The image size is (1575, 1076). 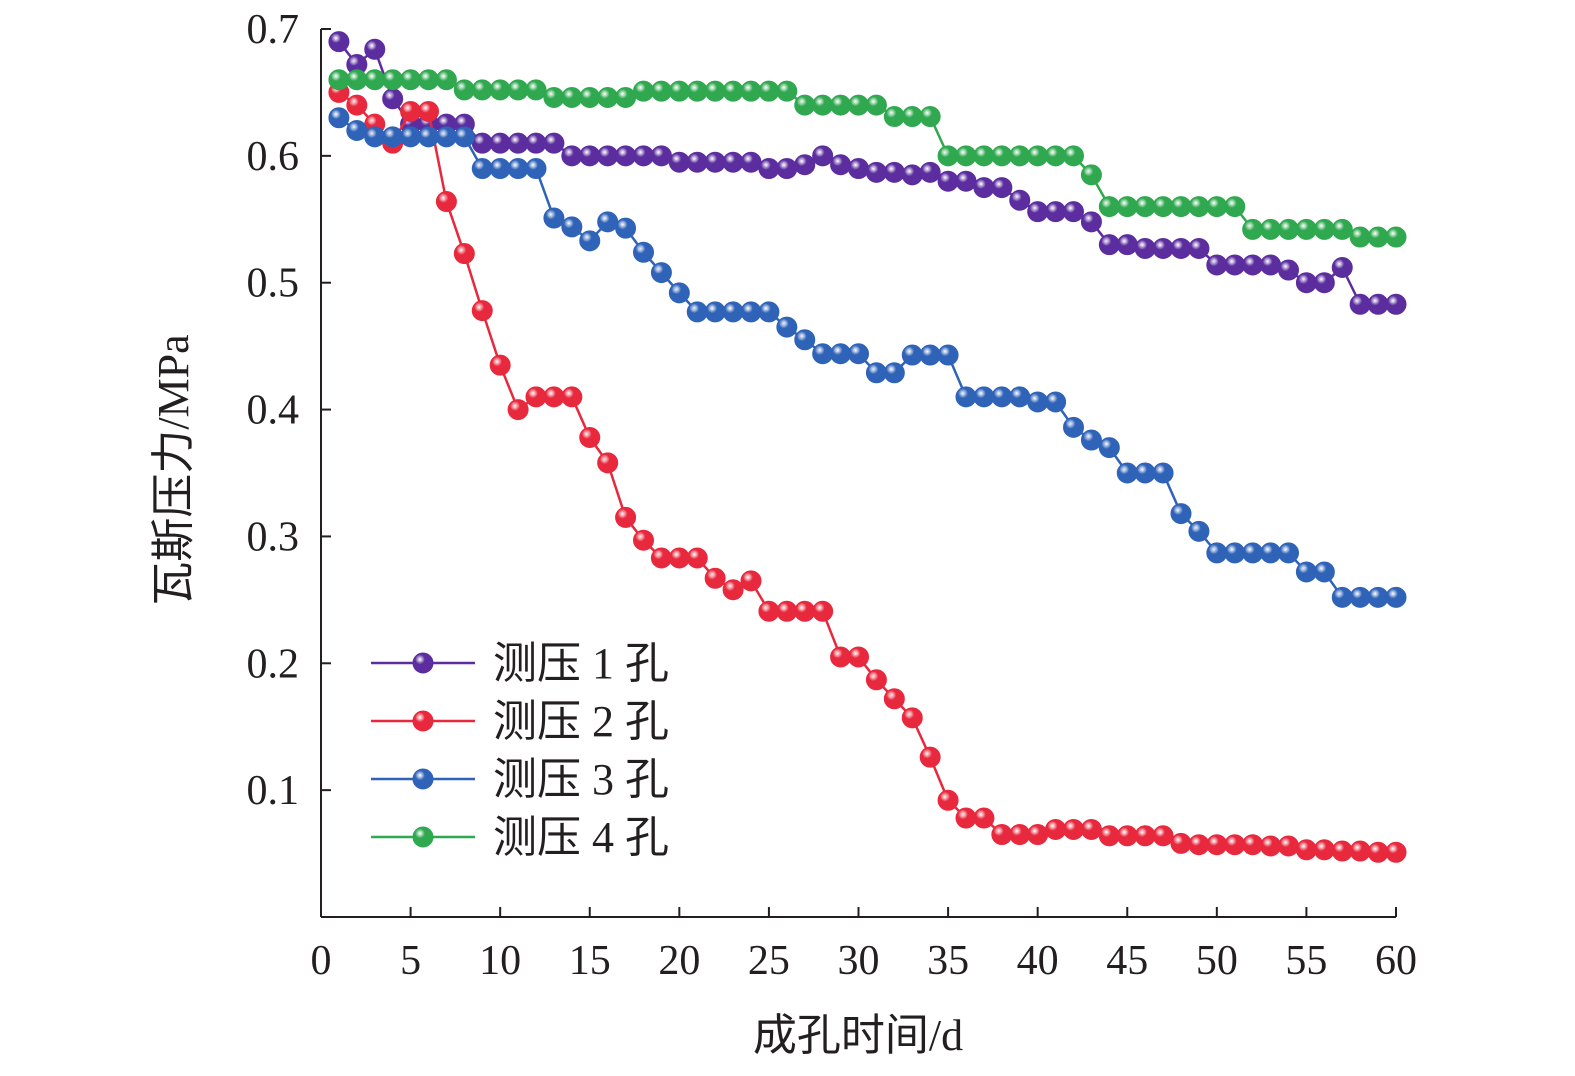 I want to click on y-tick-label: 0.7, so click(x=273, y=30).